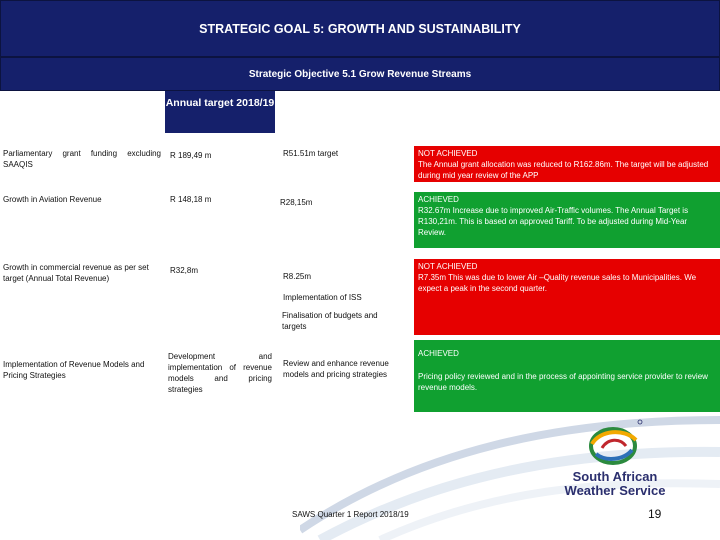  What do you see at coordinates (81, 103) in the screenshot?
I see `header-indicator-label: Performance indicator` at bounding box center [81, 103].